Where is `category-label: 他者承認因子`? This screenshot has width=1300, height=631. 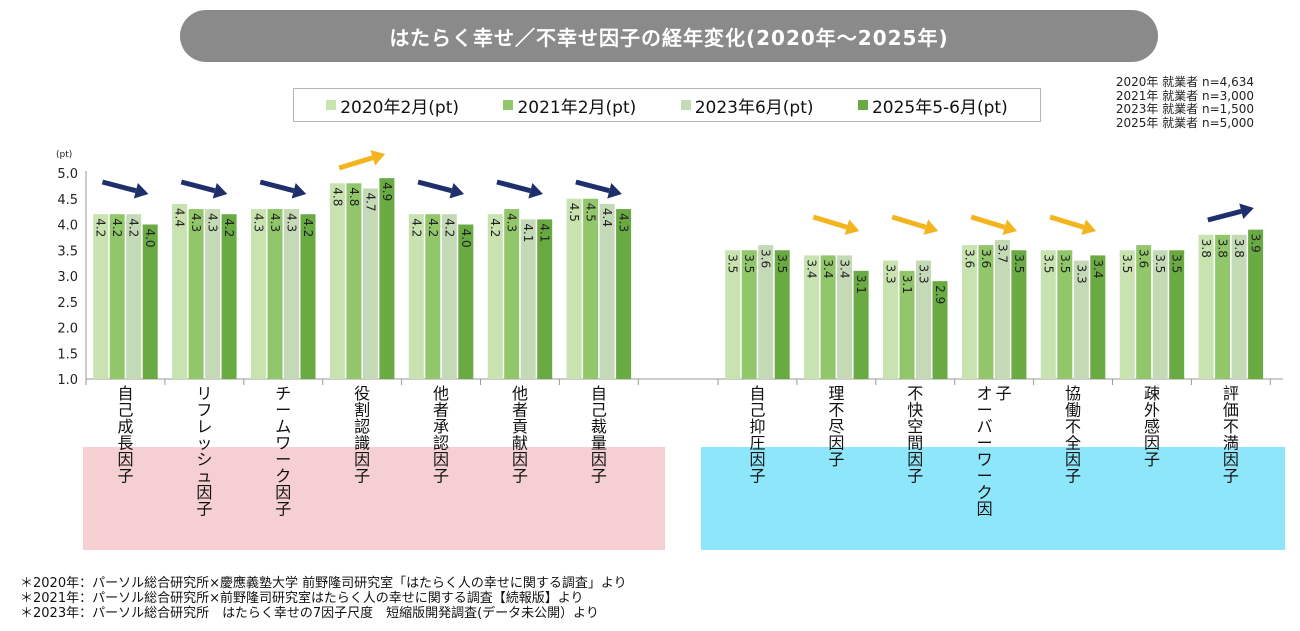
category-label: 他者承認因子 is located at coordinates (441, 435).